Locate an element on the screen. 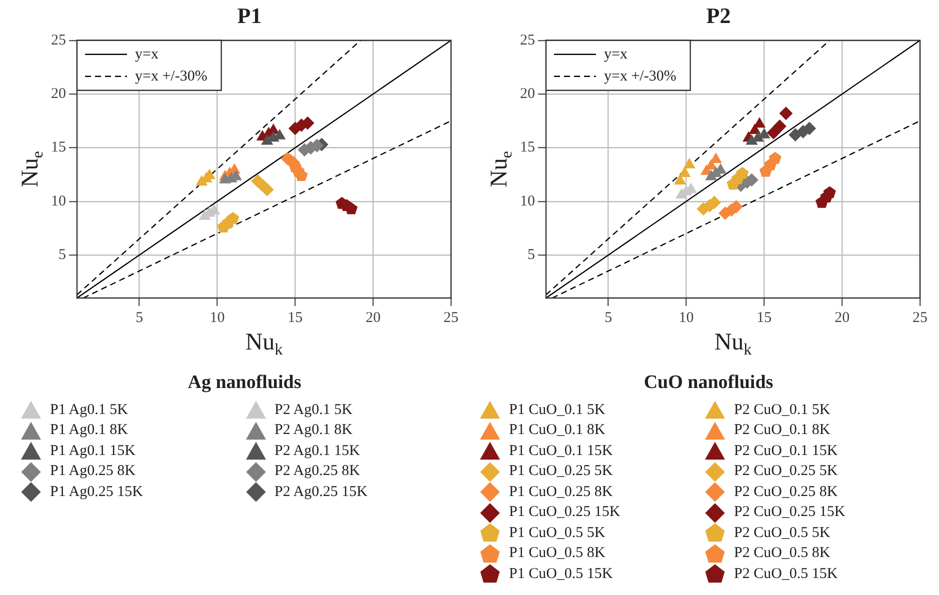  chart-title: P2 is located at coordinates (718, 15).